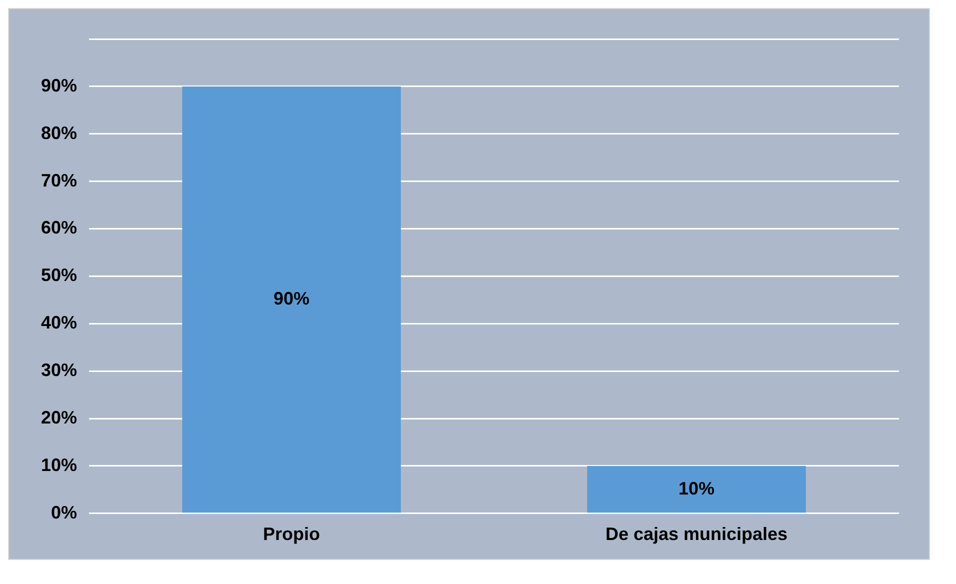 The image size is (956, 584). Describe the element at coordinates (696, 488) in the screenshot. I see `data-label: 10%` at that location.